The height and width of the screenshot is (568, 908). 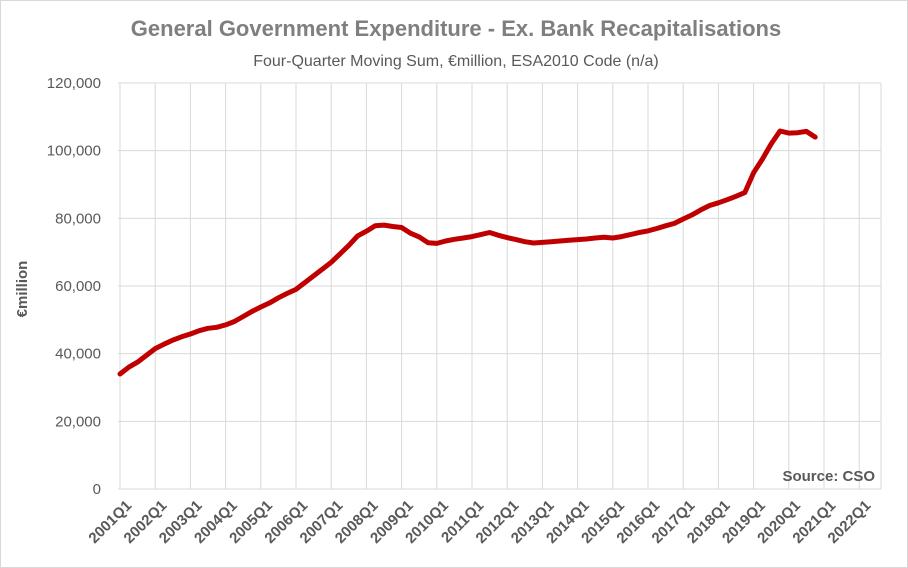 I want to click on y-tick-label: 120,000, so click(x=74, y=83).